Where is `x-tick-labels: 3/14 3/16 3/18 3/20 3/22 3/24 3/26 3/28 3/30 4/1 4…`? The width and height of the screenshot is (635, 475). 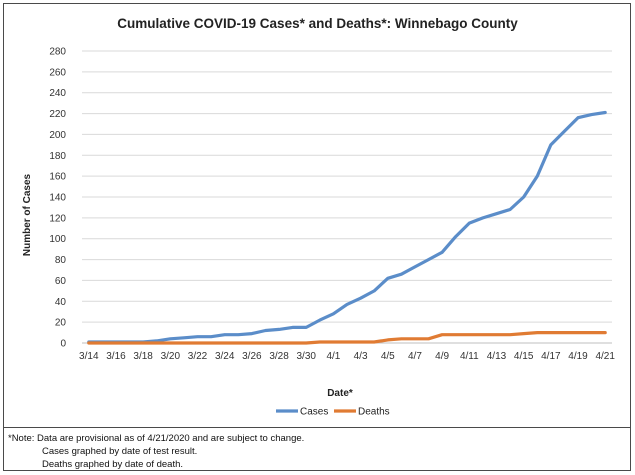
x-tick-labels: 3/14 3/16 3/18 3/20 3/22 3/24 3/26 3/28 3/30 4/1 4… is located at coordinates (347, 356).